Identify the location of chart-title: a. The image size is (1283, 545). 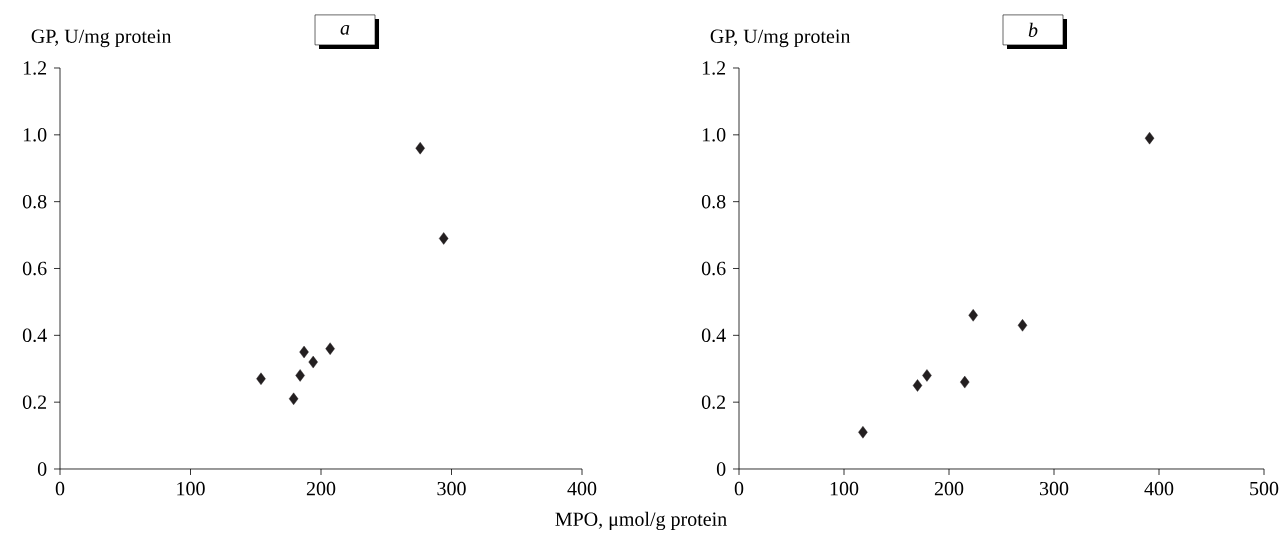
(345, 30).